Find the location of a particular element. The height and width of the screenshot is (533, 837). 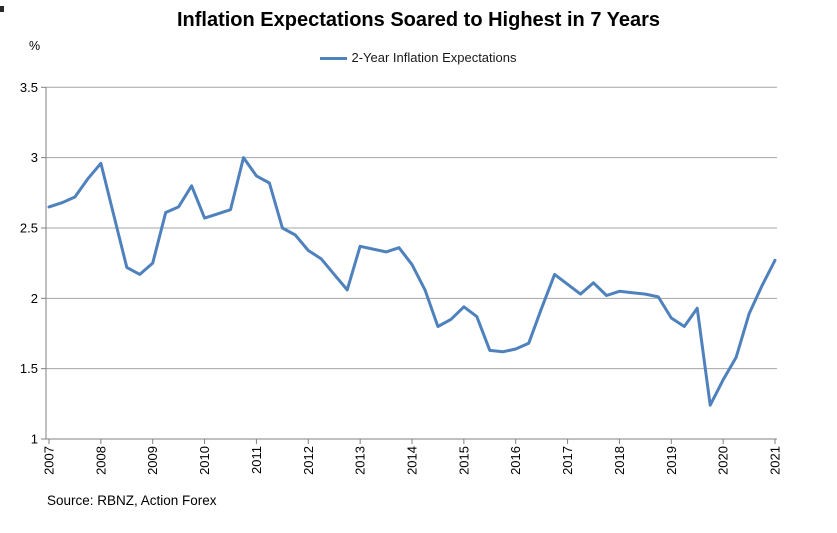

legend-line-swatch-icon is located at coordinates (334, 58).